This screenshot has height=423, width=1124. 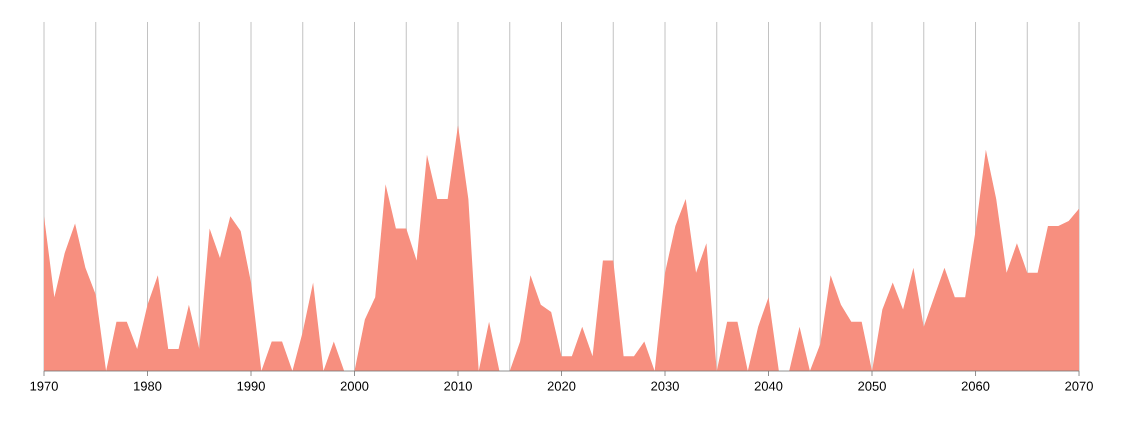 What do you see at coordinates (354, 386) in the screenshot?
I see `x-tick-label: 2000` at bounding box center [354, 386].